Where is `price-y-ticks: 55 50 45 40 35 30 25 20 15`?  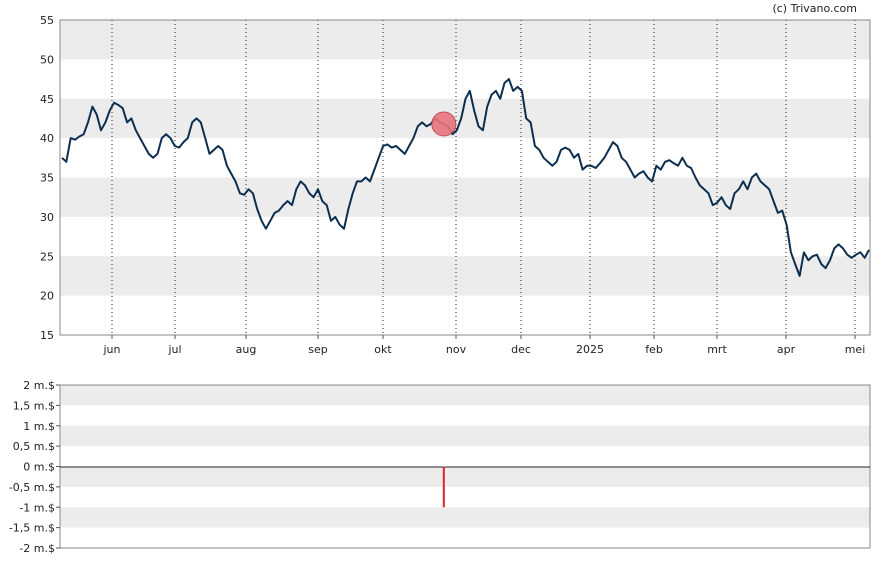 price-y-ticks: 55 50 45 40 35 30 25 20 15 is located at coordinates (47, 178).